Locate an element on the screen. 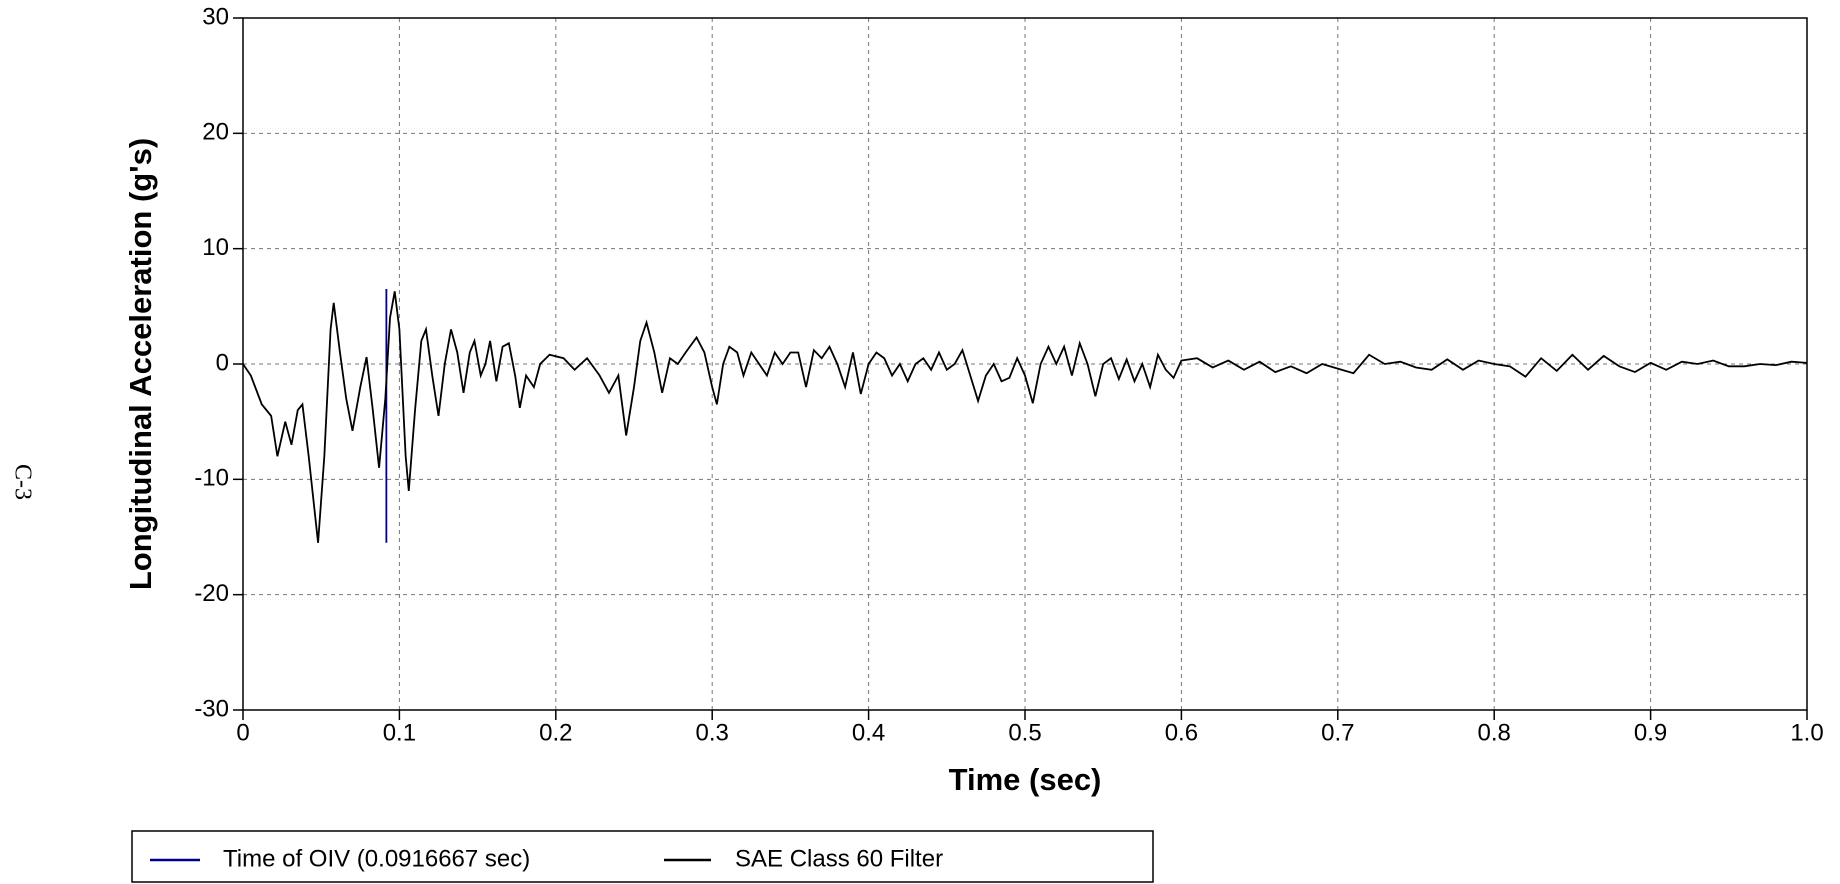  x-tick-label: 0.6 is located at coordinates (1181, 732).